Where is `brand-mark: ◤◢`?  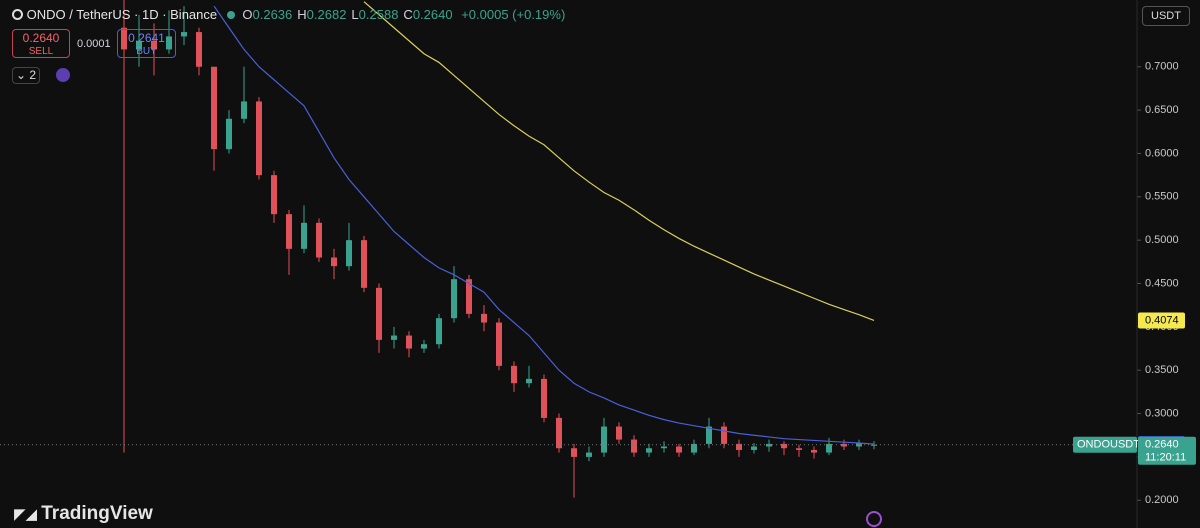 brand-mark: ◤◢ is located at coordinates (28, 514).